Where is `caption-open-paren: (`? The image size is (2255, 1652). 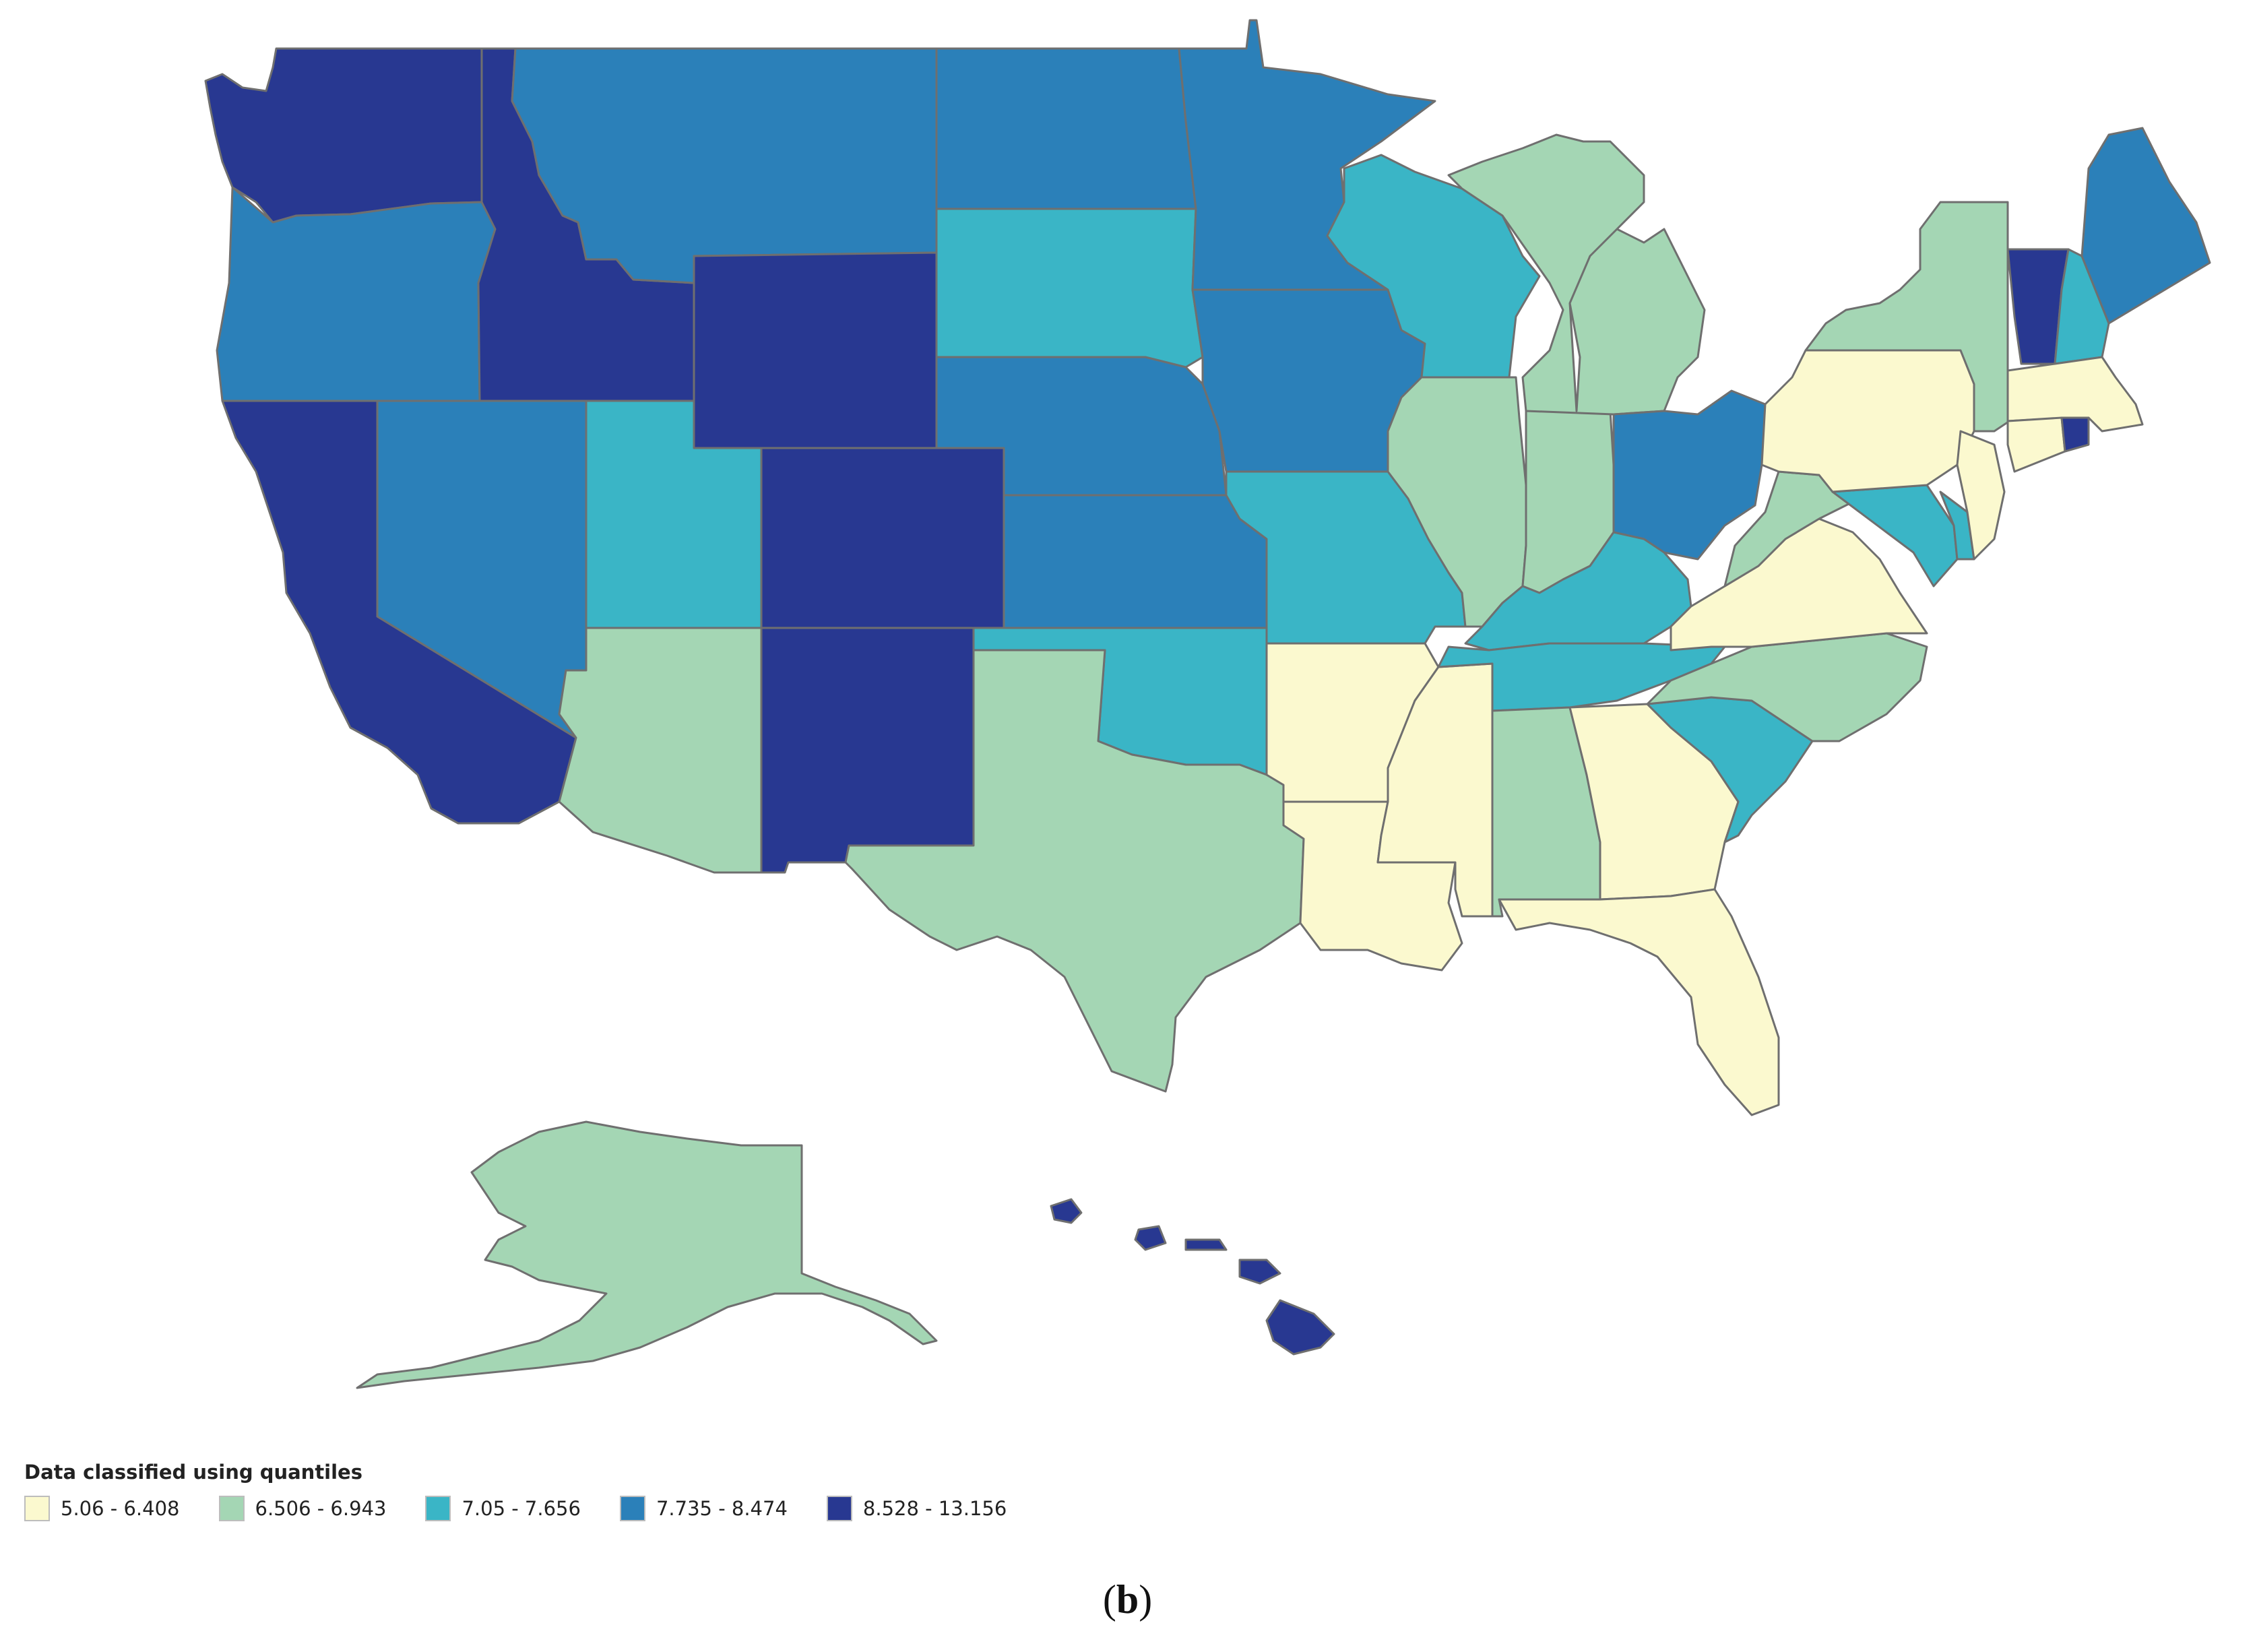
caption-open-paren: ( is located at coordinates (1109, 1599).